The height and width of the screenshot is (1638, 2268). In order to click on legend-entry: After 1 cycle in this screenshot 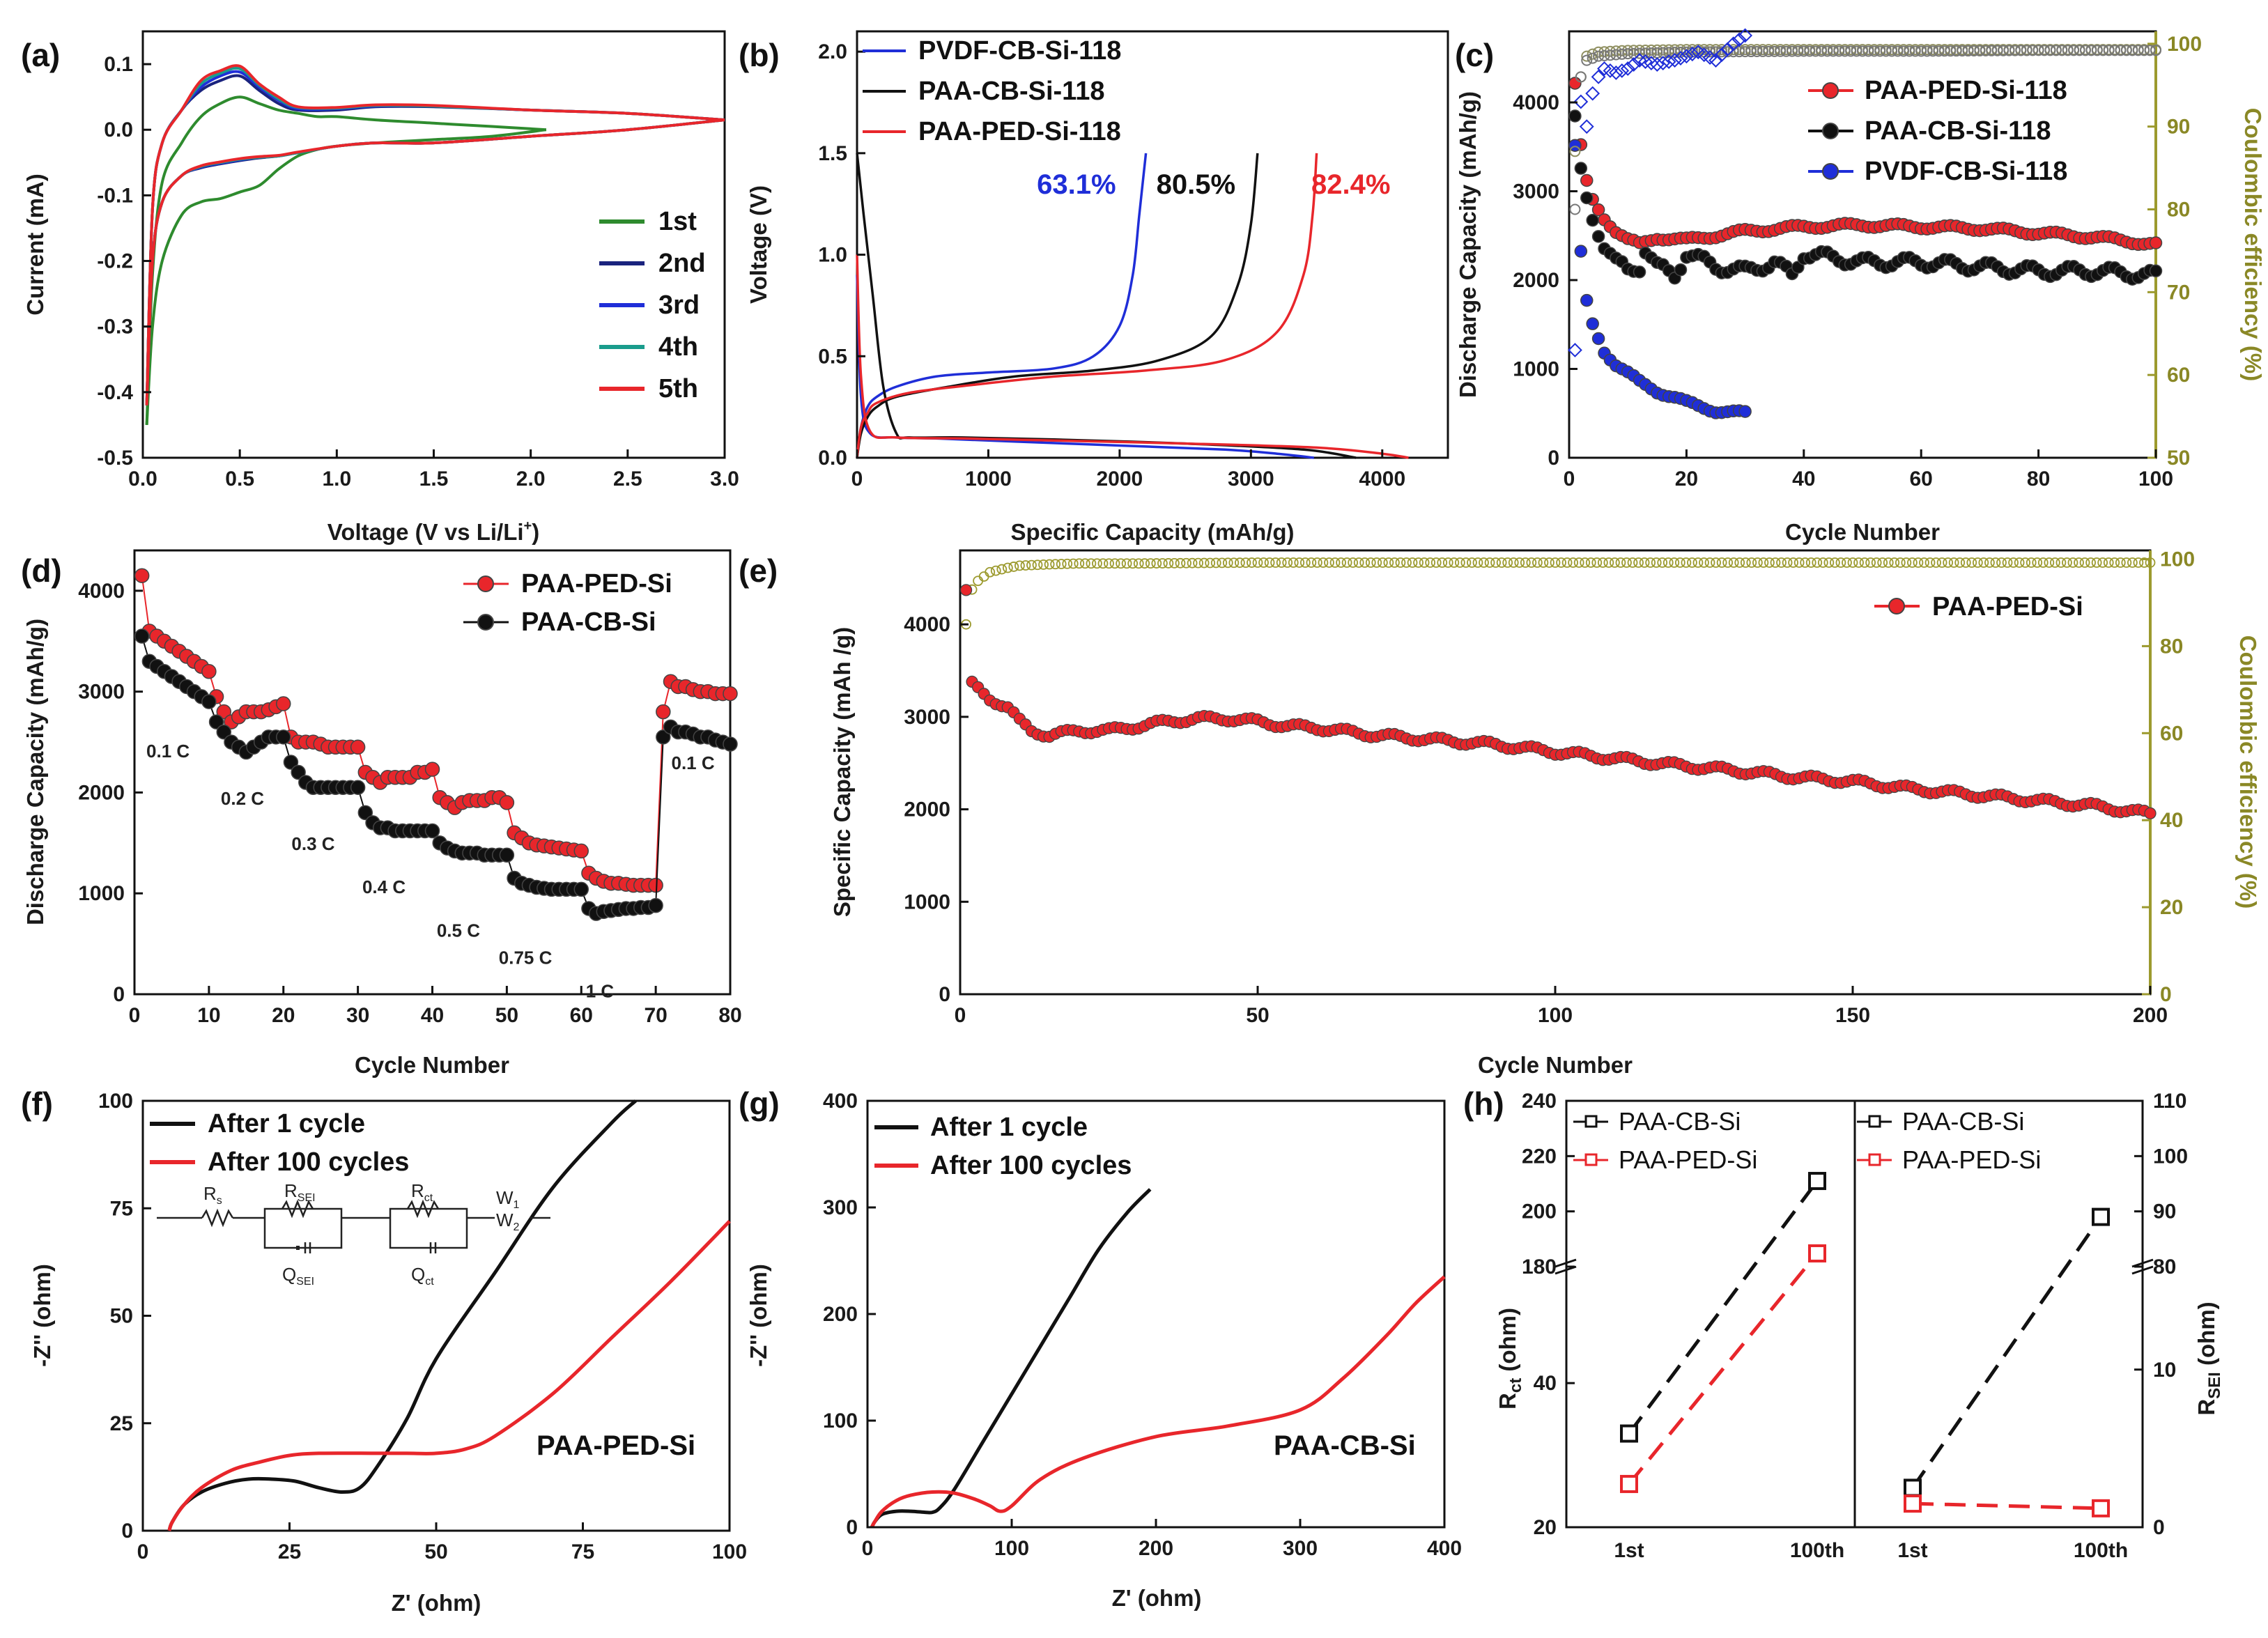, I will do `click(286, 1123)`.